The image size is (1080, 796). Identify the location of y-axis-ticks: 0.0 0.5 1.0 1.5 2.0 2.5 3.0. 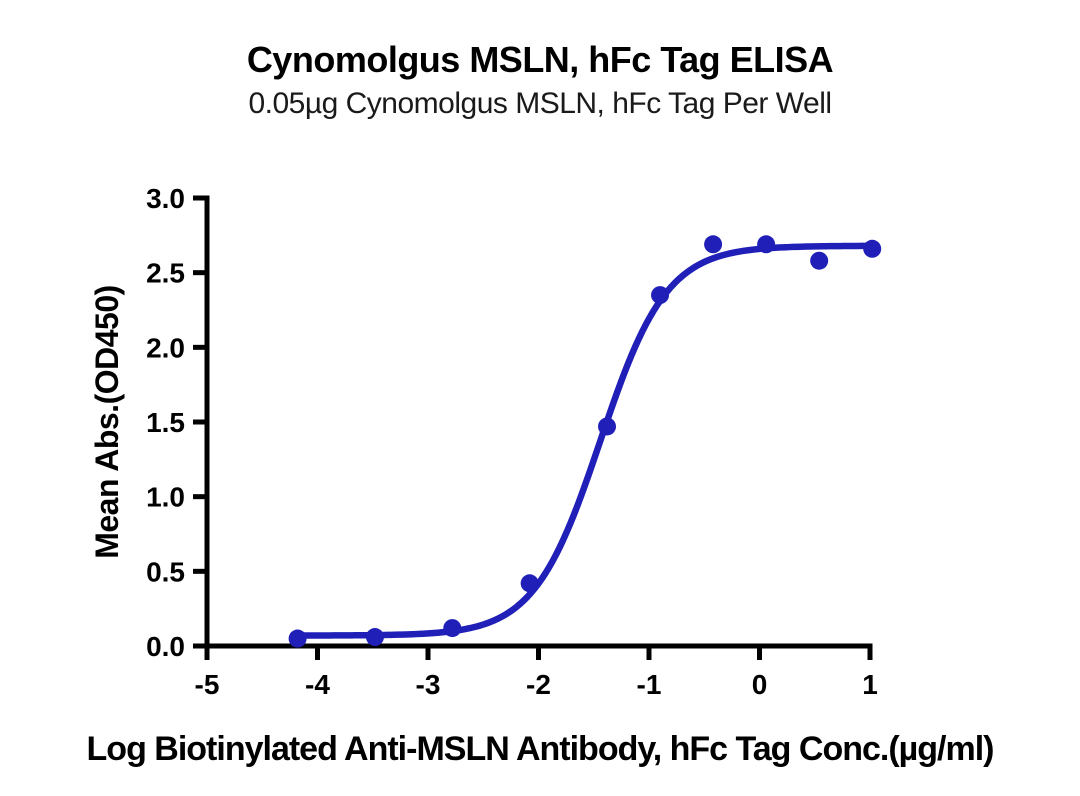
(176, 422).